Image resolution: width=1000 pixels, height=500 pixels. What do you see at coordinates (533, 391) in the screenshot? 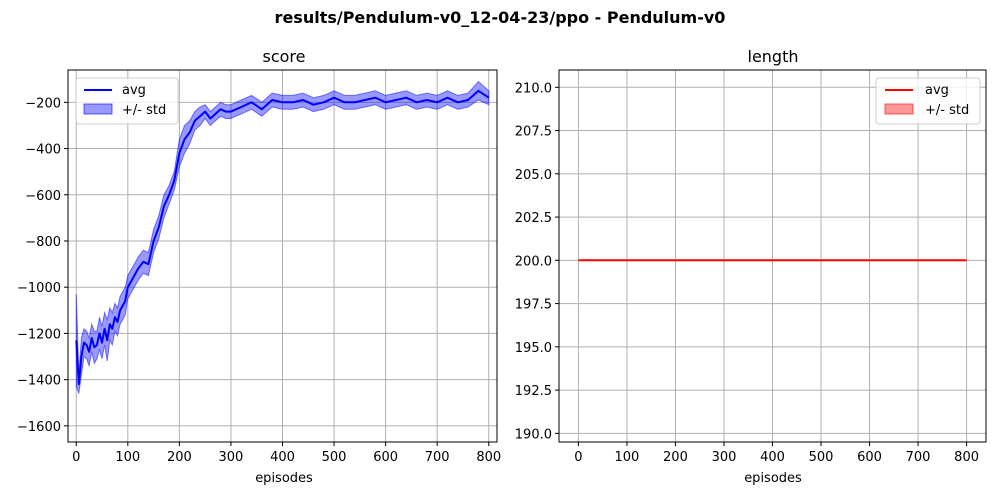
I see `length-y-tick-label: 192.5` at bounding box center [533, 391].